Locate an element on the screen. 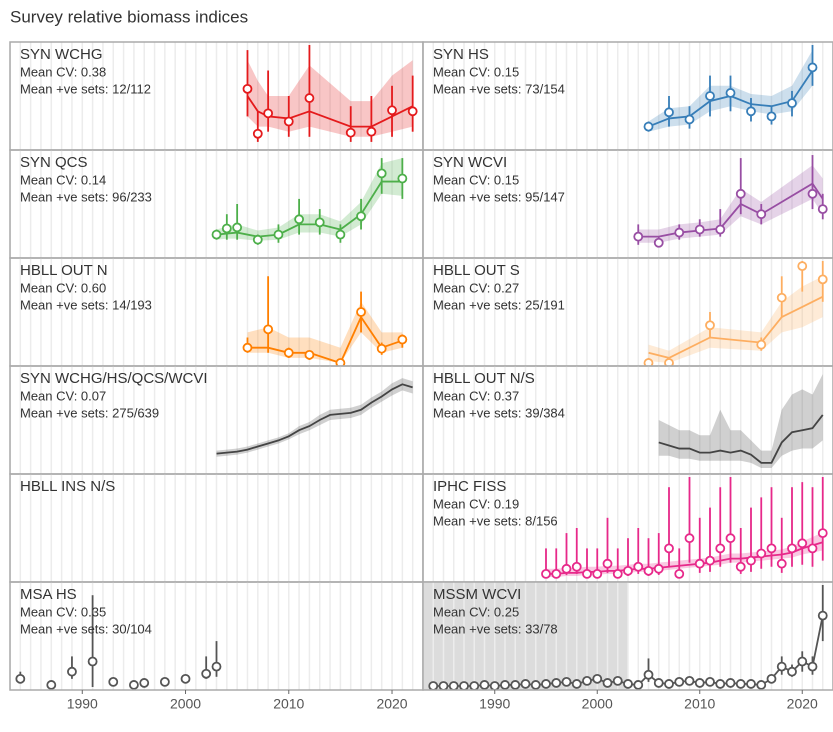 The width and height of the screenshot is (833, 732). panel-title: MSA HS is located at coordinates (48, 594).